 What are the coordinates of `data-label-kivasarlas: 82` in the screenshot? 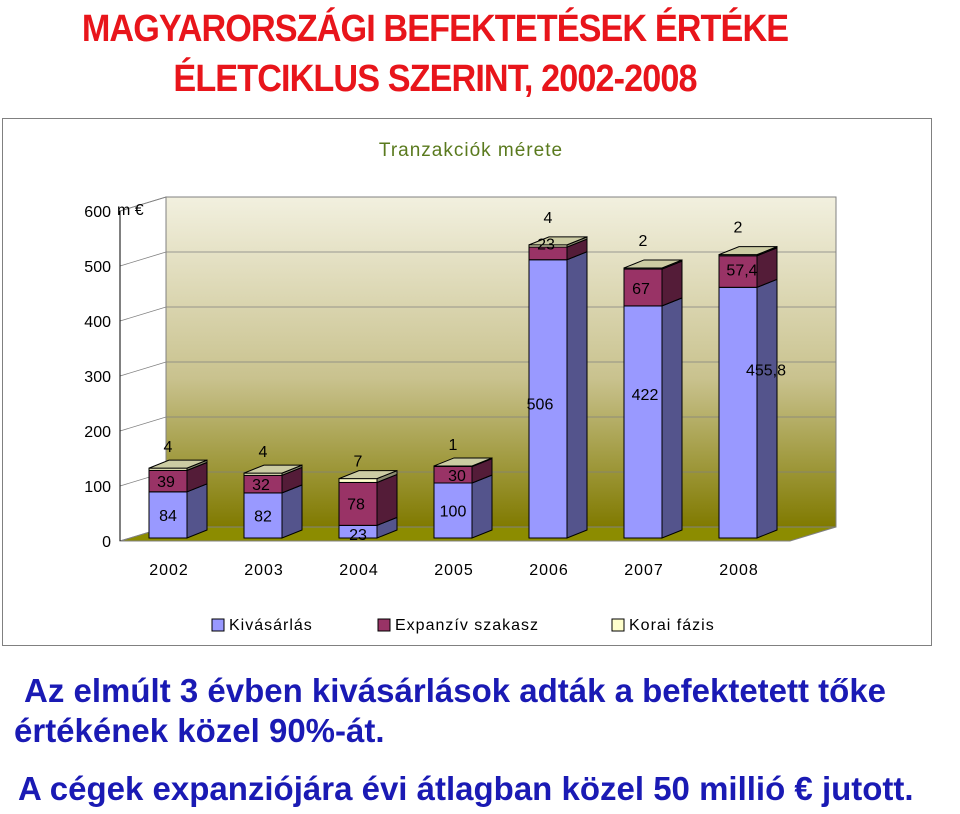 It's located at (263, 516).